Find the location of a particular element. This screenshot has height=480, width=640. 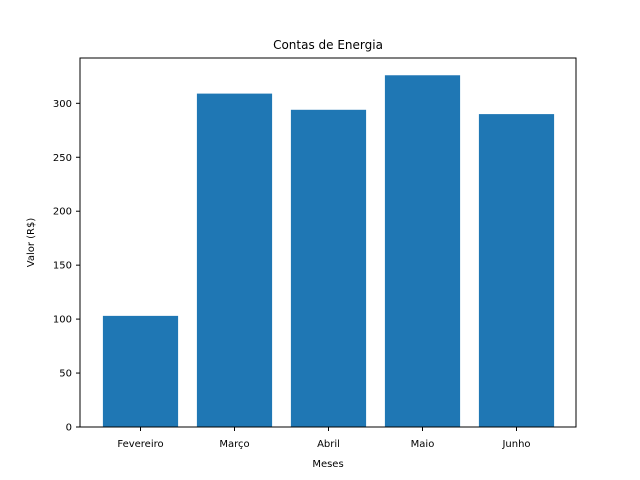

bar-abril is located at coordinates (328, 268).